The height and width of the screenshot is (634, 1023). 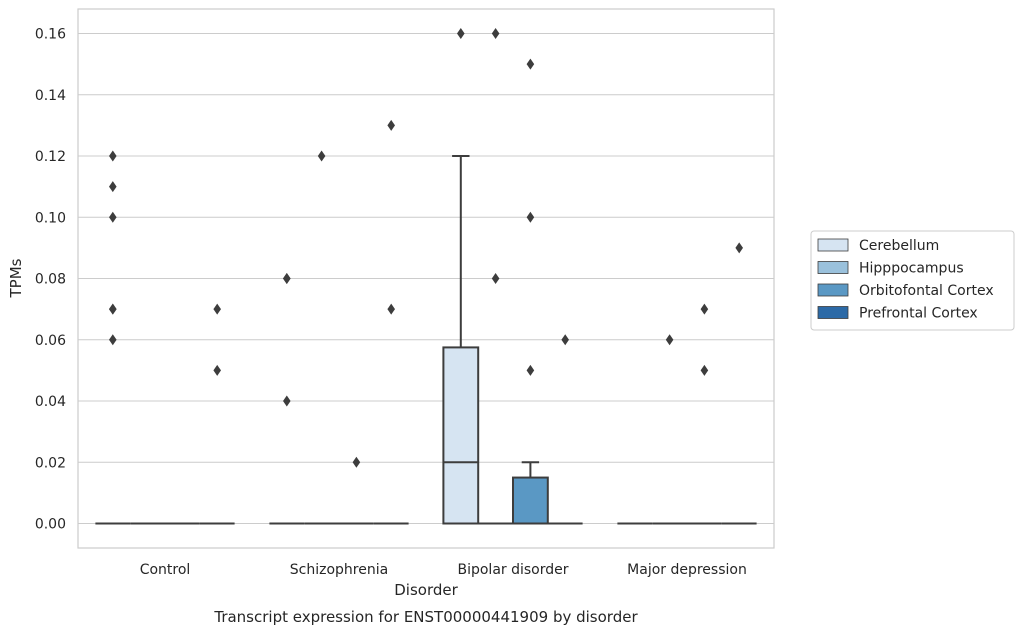 I want to click on y-tick-label: 0.04, so click(x=50, y=402).